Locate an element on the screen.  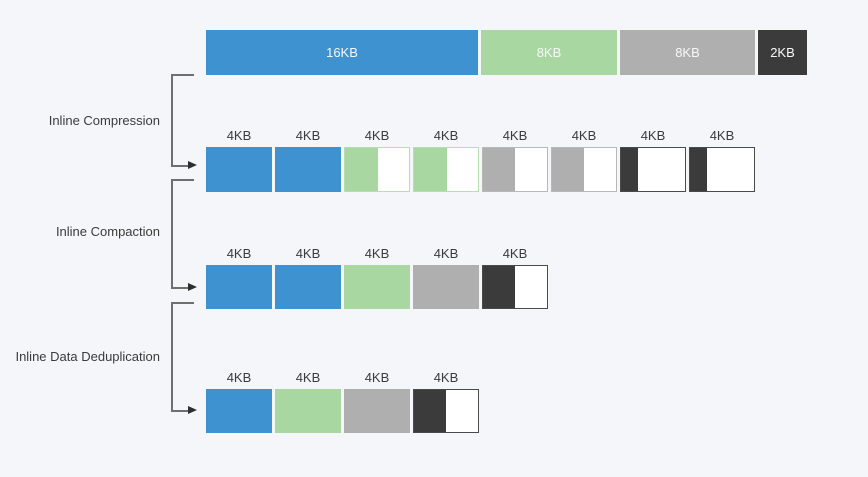
block-size-label: 2KB is located at coordinates (782, 52).